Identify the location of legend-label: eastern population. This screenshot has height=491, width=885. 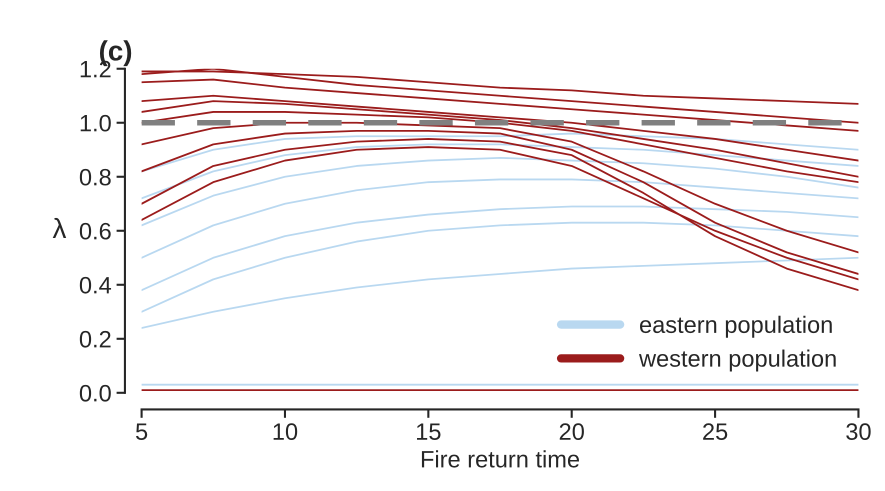
(736, 327).